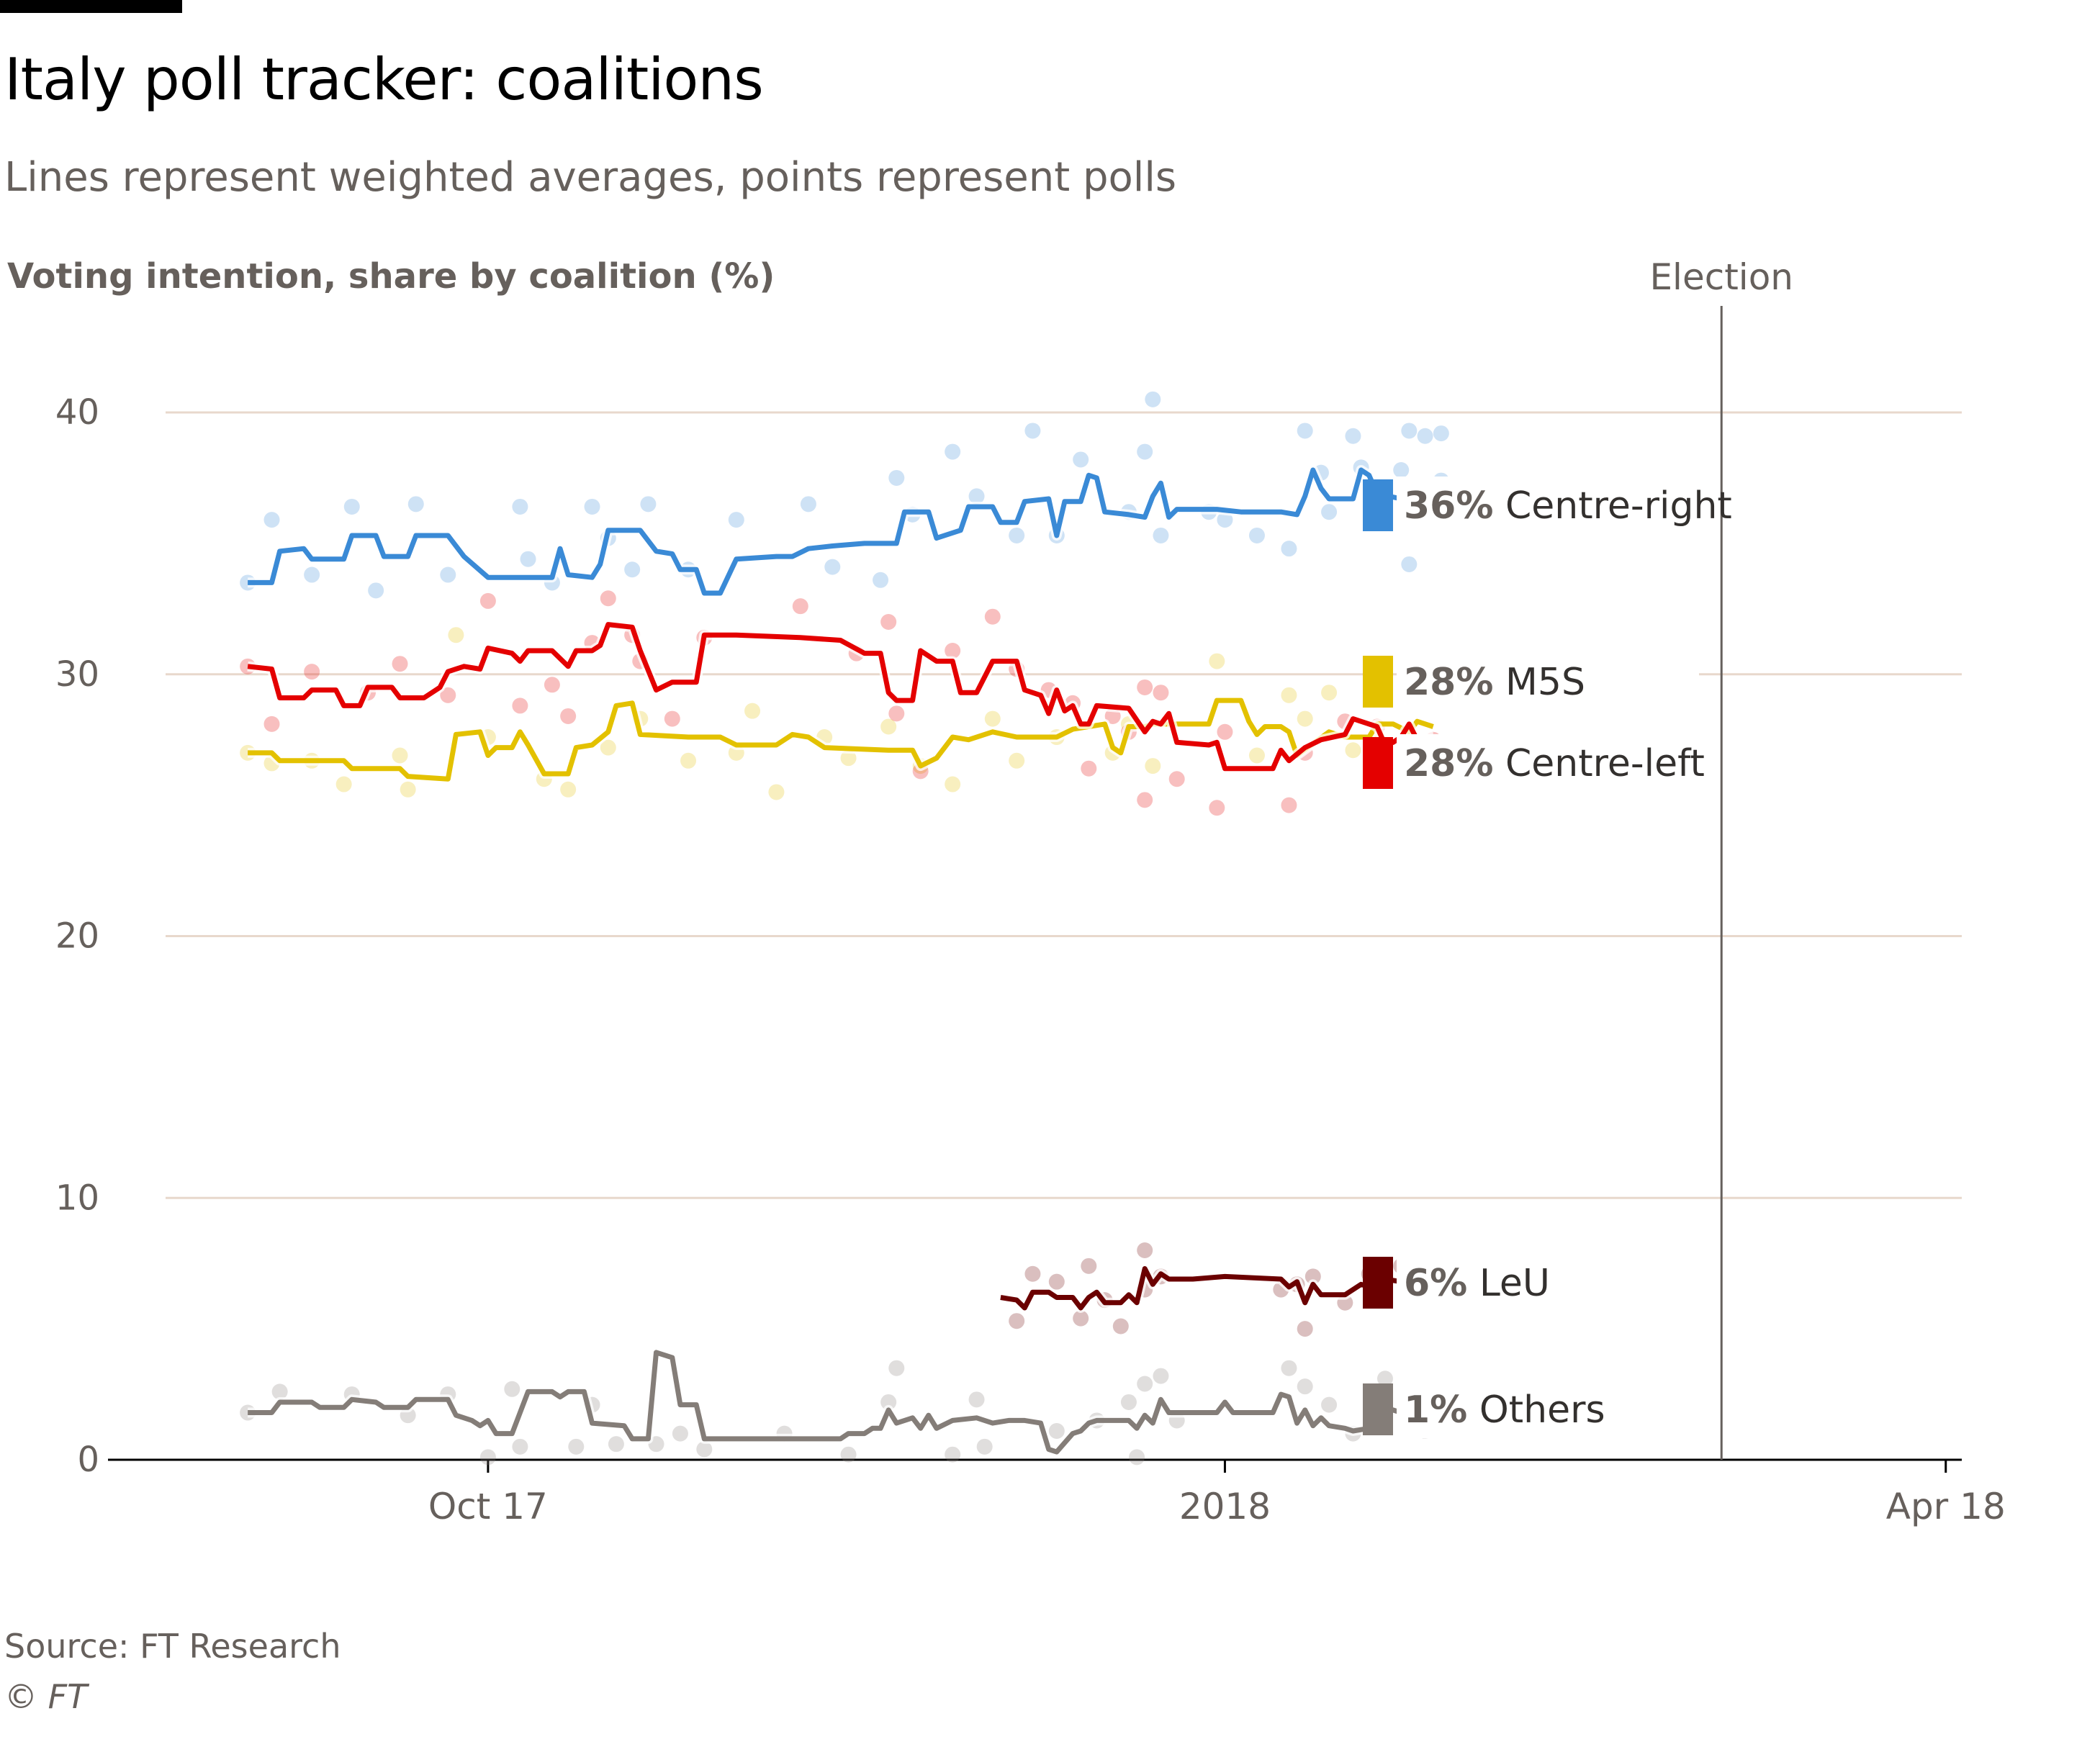  I want to click on y-tick-label-20: 20, so click(77, 936).